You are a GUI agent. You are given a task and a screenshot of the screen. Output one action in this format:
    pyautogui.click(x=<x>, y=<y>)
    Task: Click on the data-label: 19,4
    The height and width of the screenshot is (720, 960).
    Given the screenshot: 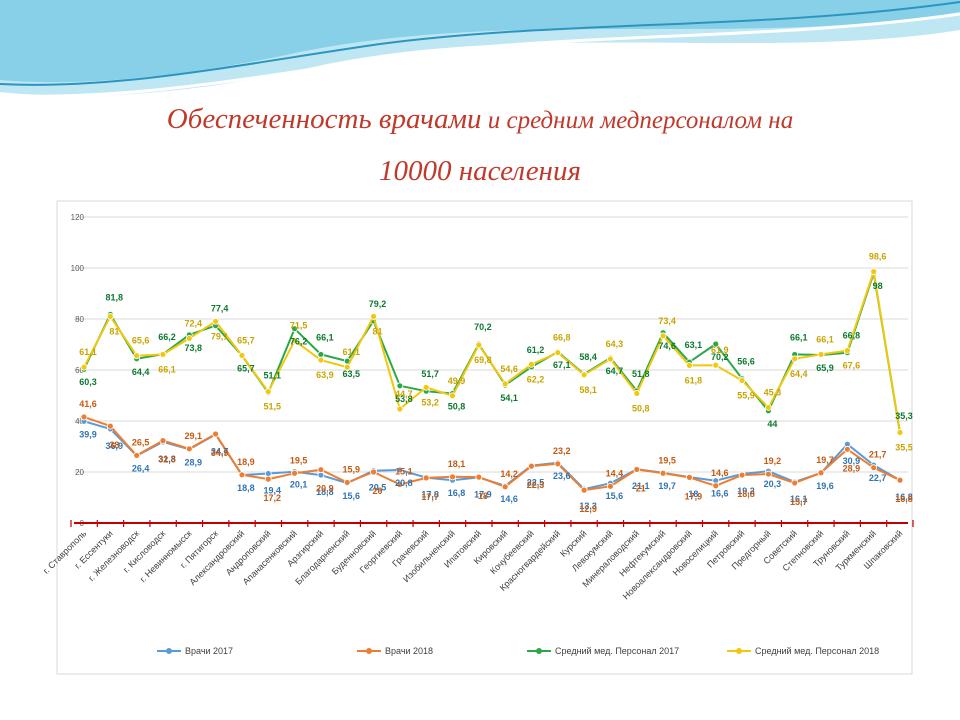 What is the action you would take?
    pyautogui.click(x=272, y=491)
    